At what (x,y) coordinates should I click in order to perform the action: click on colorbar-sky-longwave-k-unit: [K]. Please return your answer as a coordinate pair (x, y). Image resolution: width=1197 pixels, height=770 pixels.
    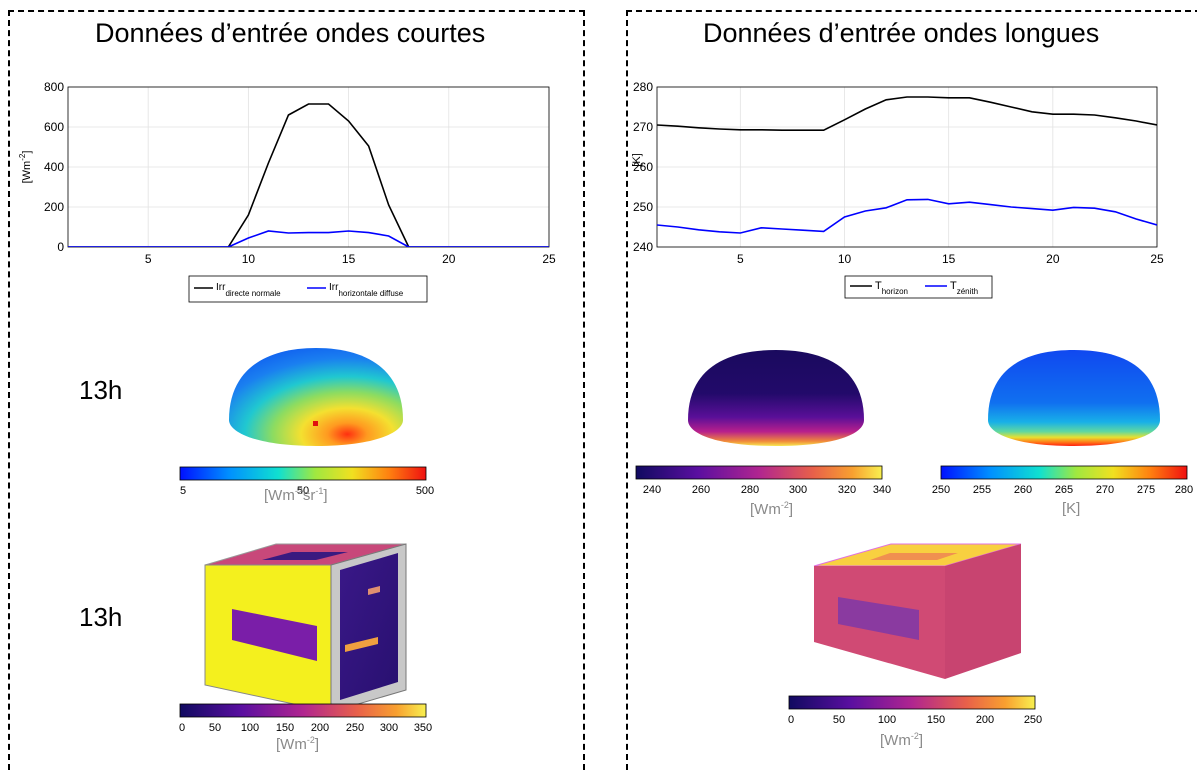
    Looking at the image, I should click on (1071, 508).